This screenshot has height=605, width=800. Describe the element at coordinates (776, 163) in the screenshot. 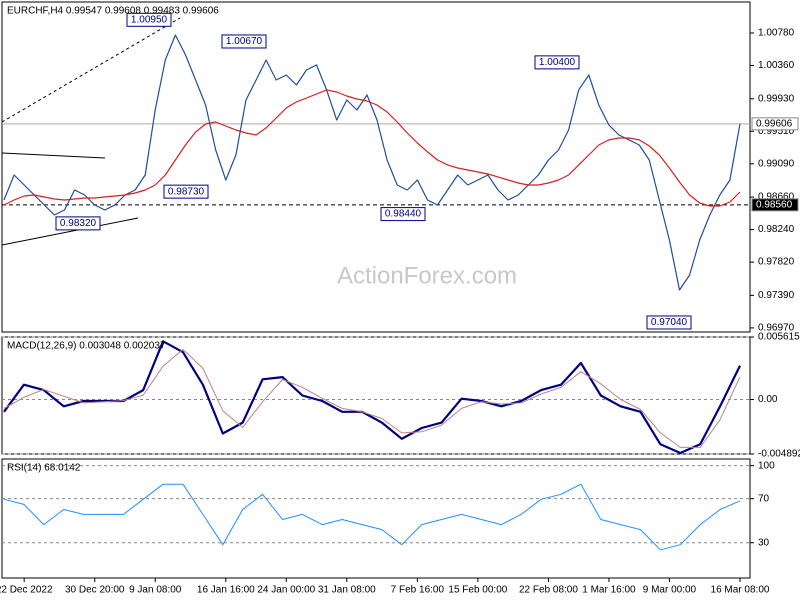

I see `y-tick-label: 0.99090` at that location.